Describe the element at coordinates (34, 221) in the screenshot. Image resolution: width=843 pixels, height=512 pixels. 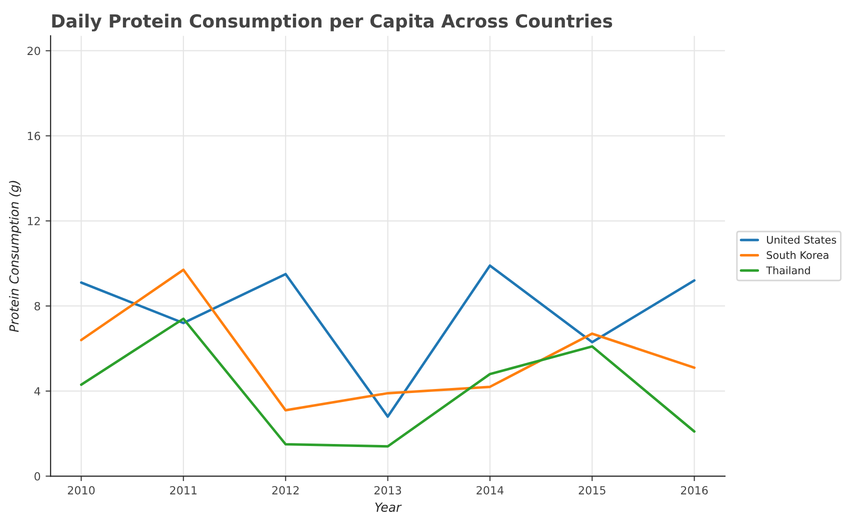
I see `y-tick-label: 12` at that location.